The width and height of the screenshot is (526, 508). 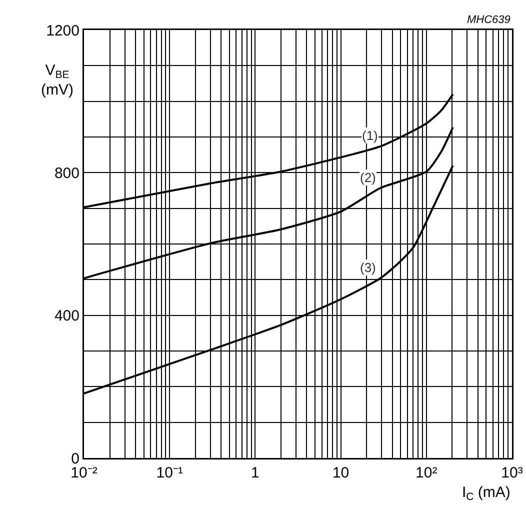 What do you see at coordinates (84, 473) in the screenshot?
I see `x-tick-label: 10⁻²` at bounding box center [84, 473].